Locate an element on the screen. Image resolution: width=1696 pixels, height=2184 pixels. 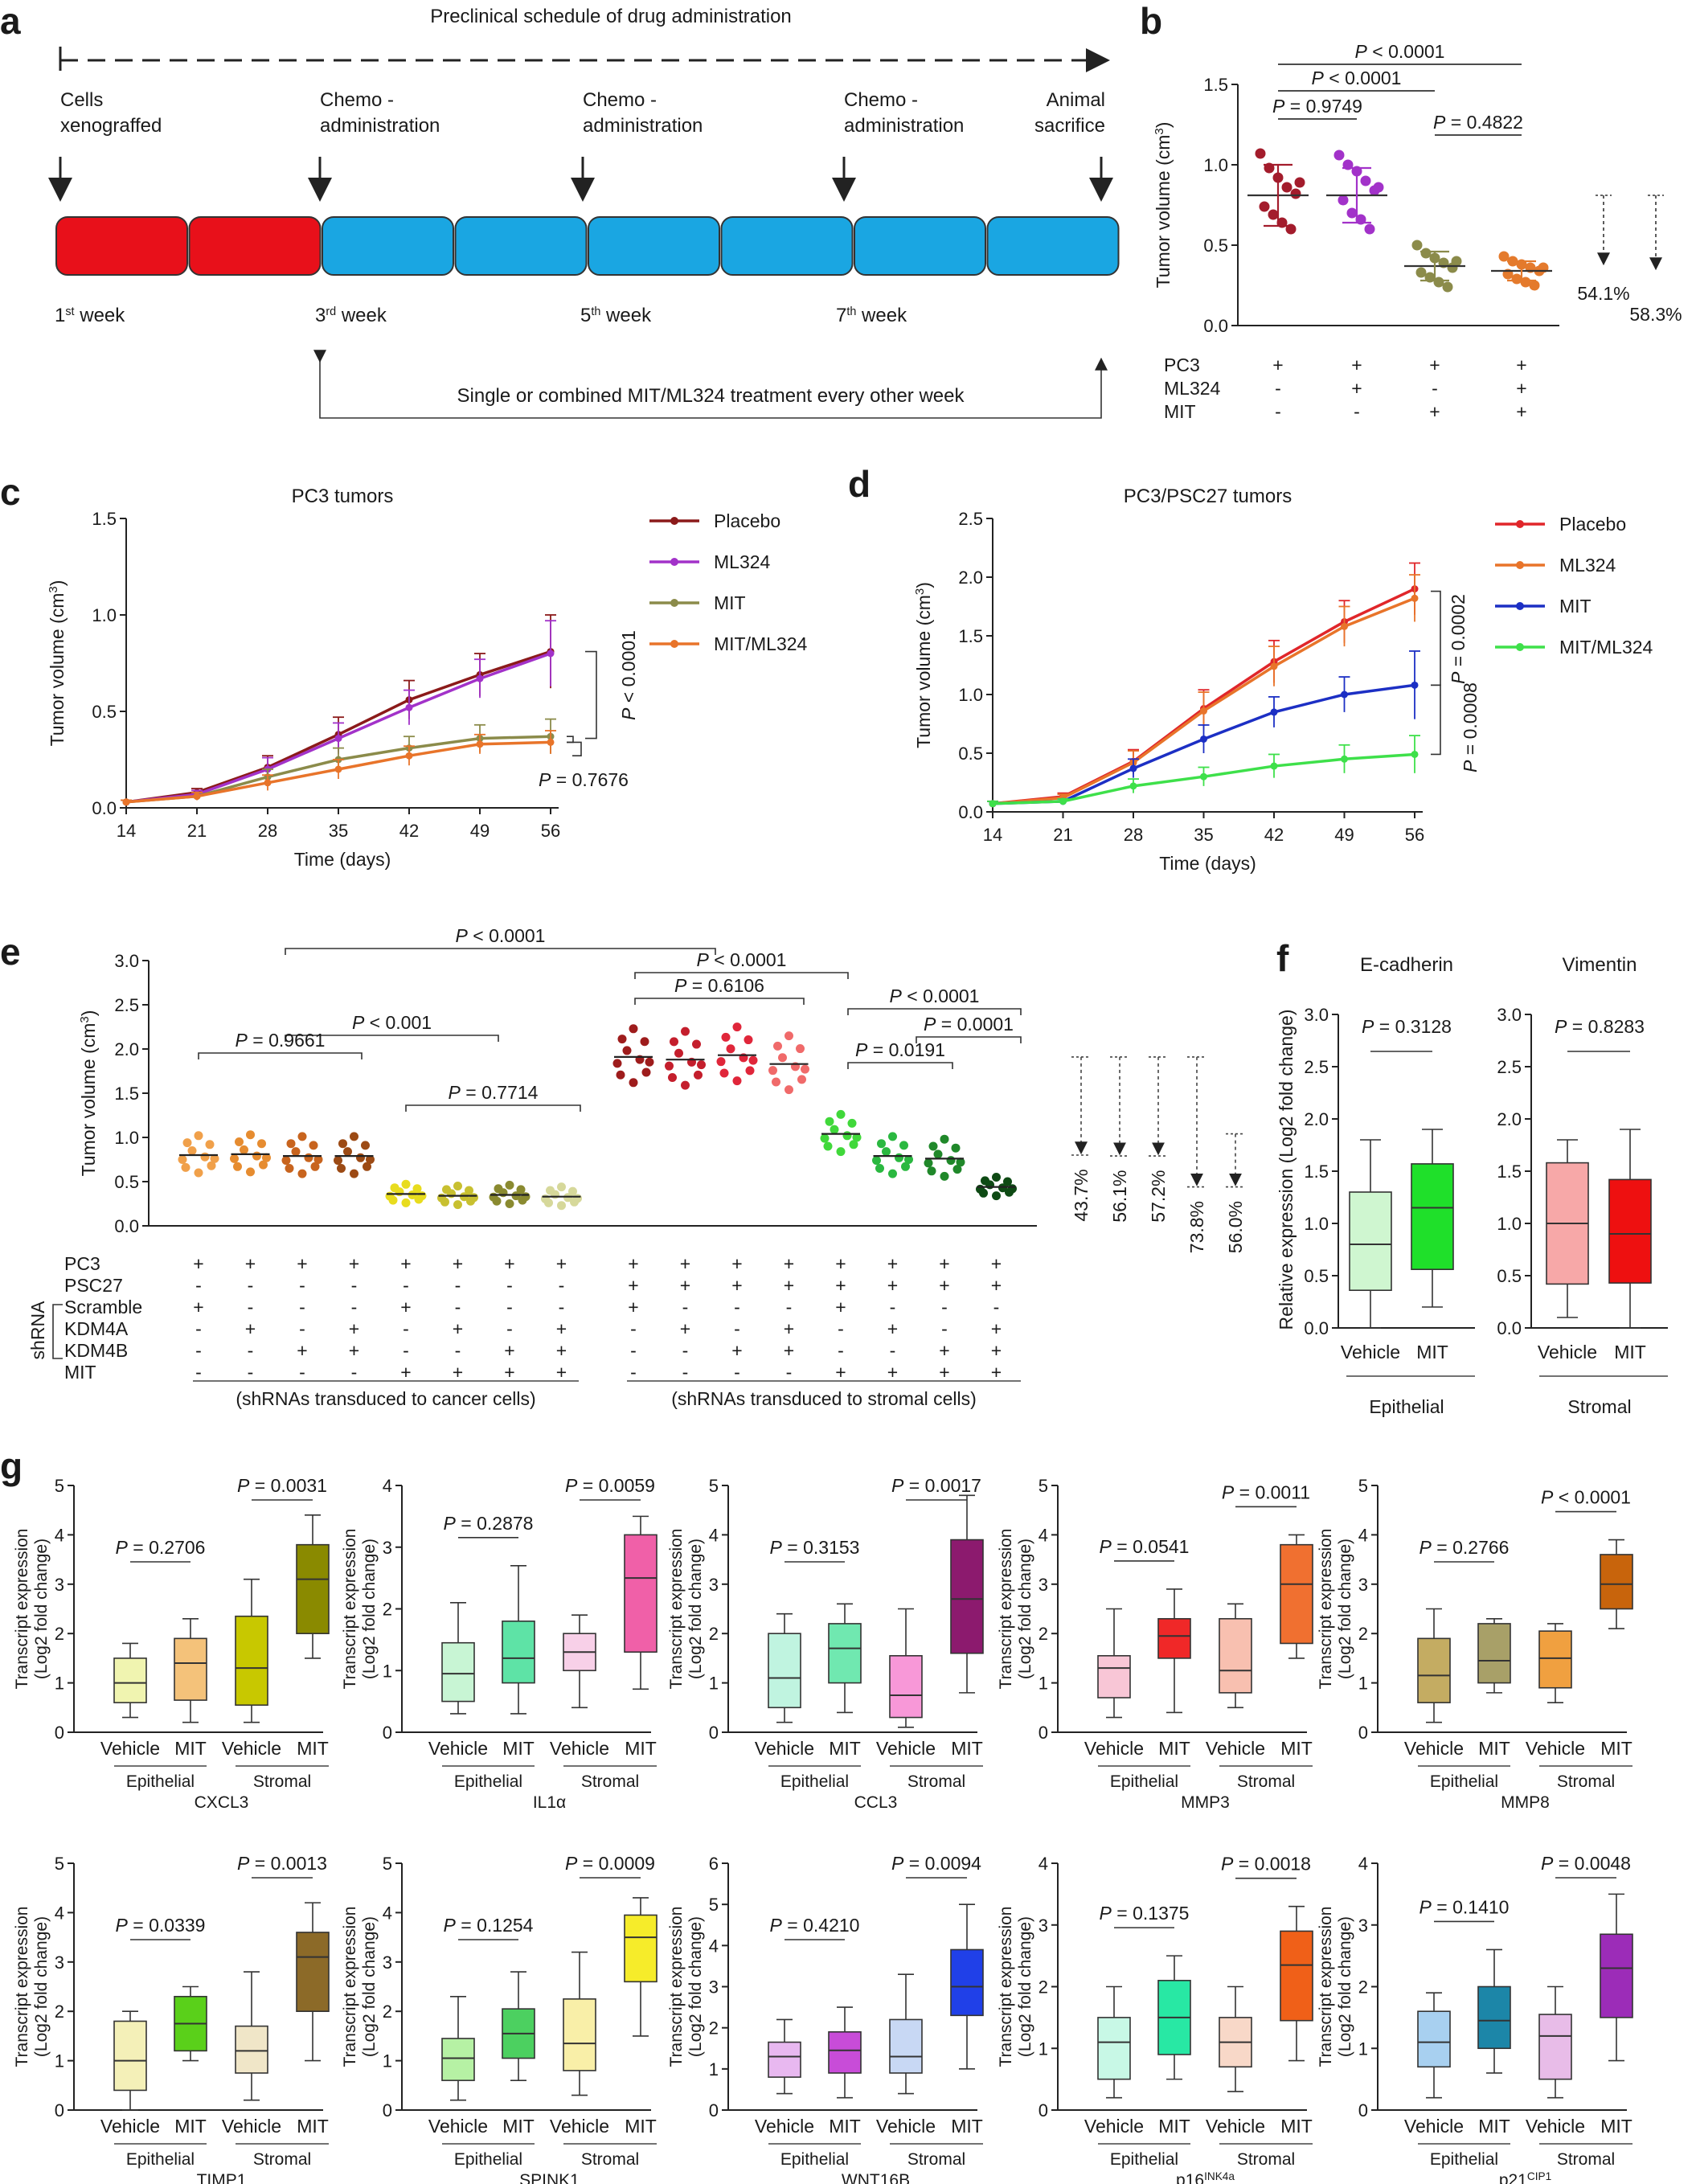
g-y-label-2: (Log2 fold change) is located at coordinates (1025, 1986).